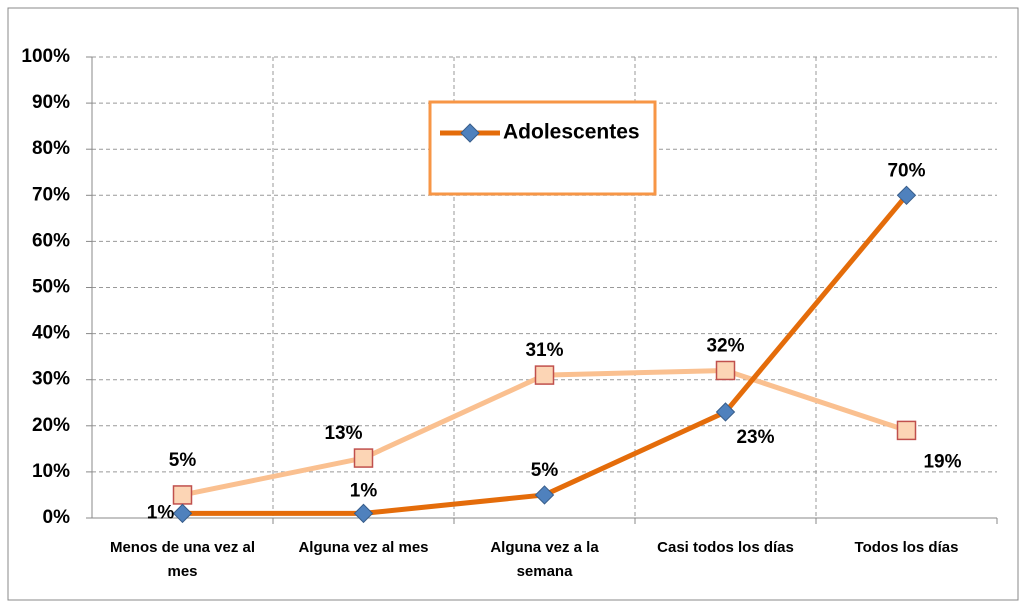 This screenshot has height=610, width=1026. What do you see at coordinates (51, 148) in the screenshot?
I see `y-tick-label: 80%` at bounding box center [51, 148].